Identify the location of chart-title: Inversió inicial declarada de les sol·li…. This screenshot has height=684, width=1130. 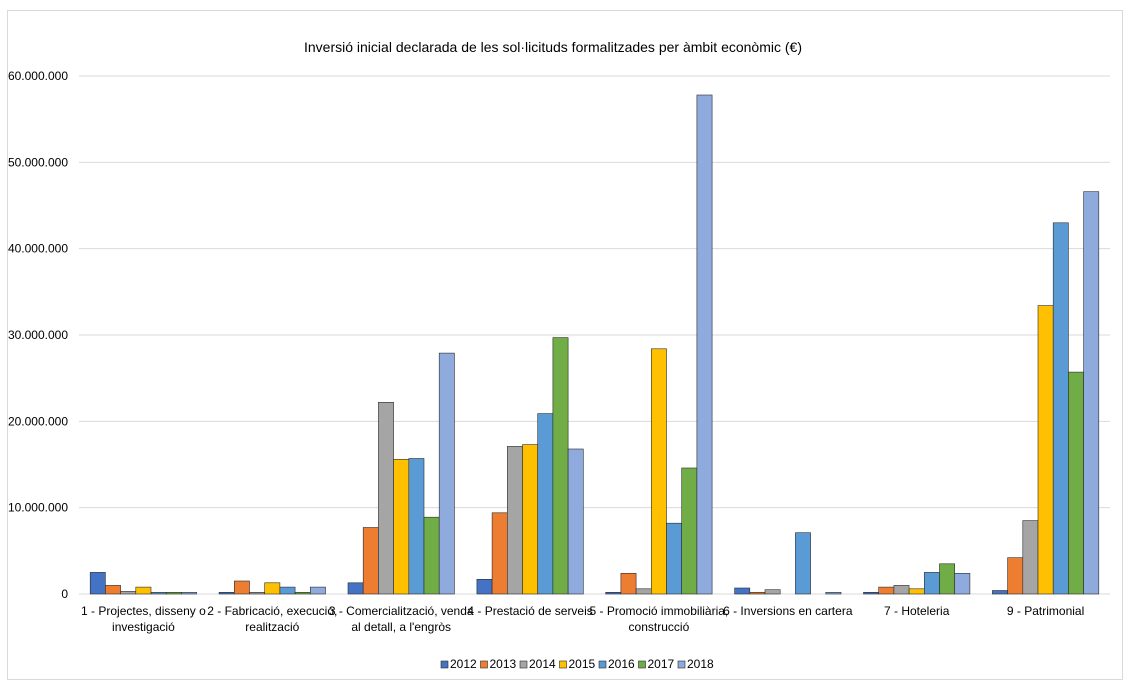
(553, 47).